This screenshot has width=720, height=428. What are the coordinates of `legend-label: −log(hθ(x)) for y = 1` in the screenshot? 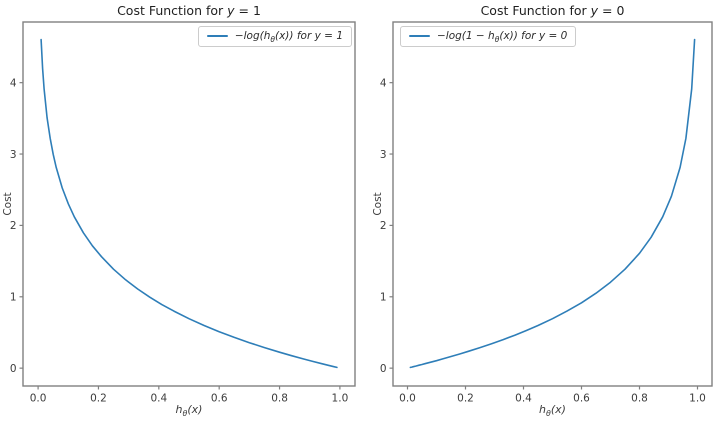 It's located at (288, 37).